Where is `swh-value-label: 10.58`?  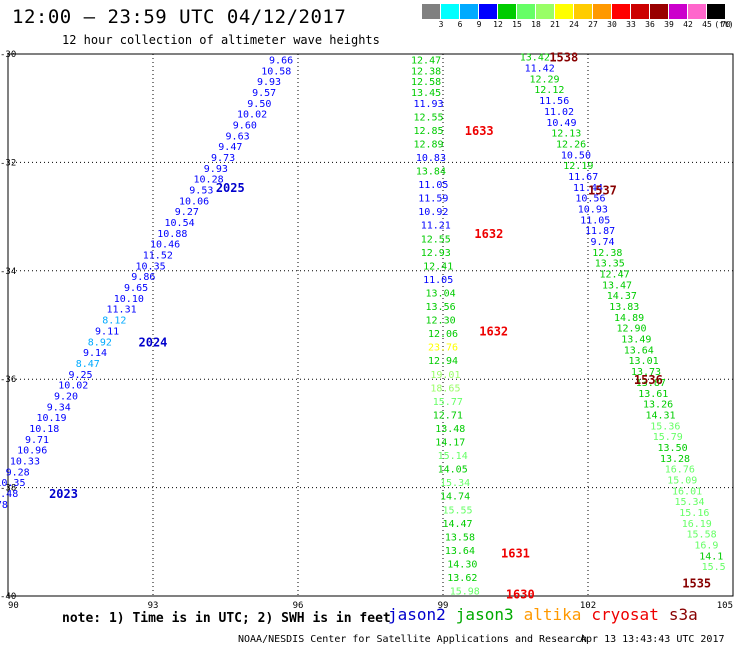 swh-value-label: 10.58 is located at coordinates (276, 71).